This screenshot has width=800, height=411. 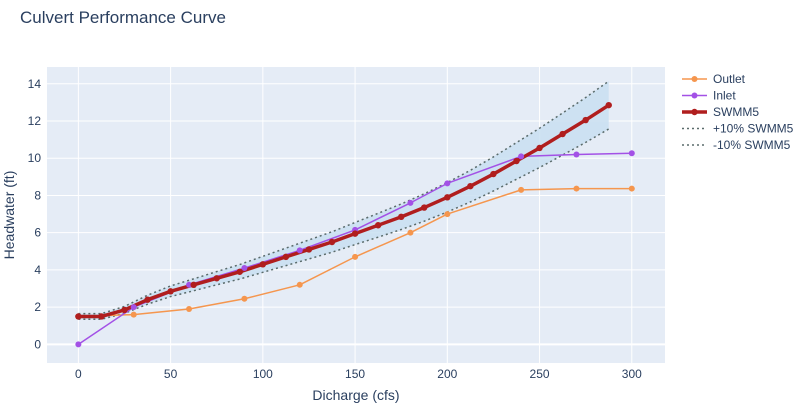 What do you see at coordinates (123, 17) in the screenshot?
I see `chart-title: Culvert Performance Curve` at bounding box center [123, 17].